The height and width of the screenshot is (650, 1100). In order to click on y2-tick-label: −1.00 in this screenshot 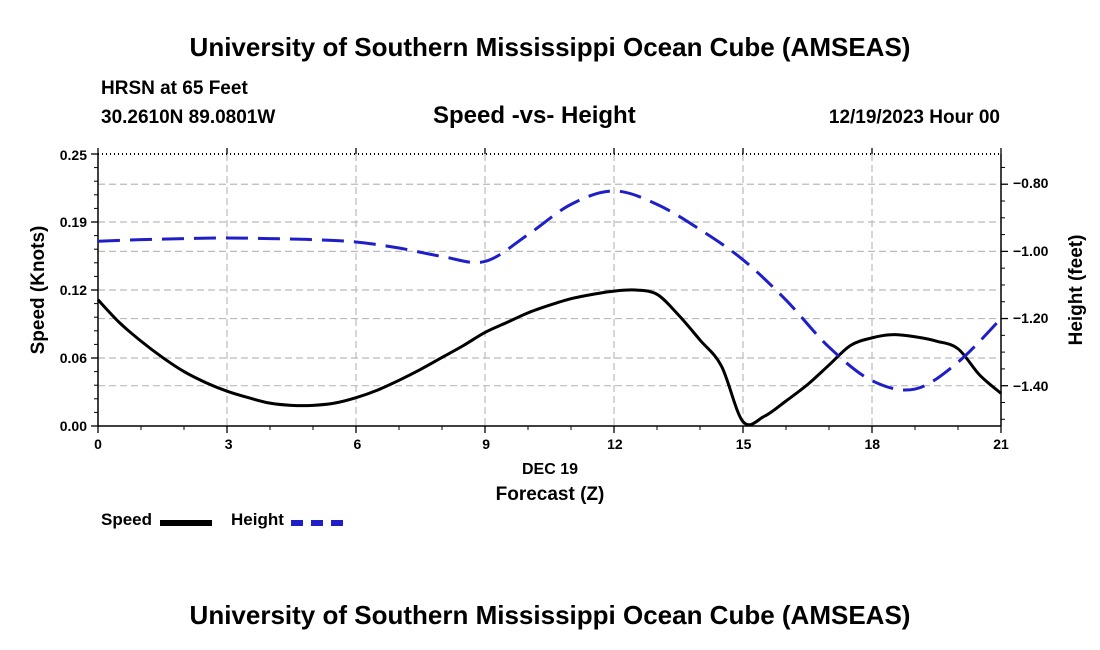, I will do `click(1031, 251)`.